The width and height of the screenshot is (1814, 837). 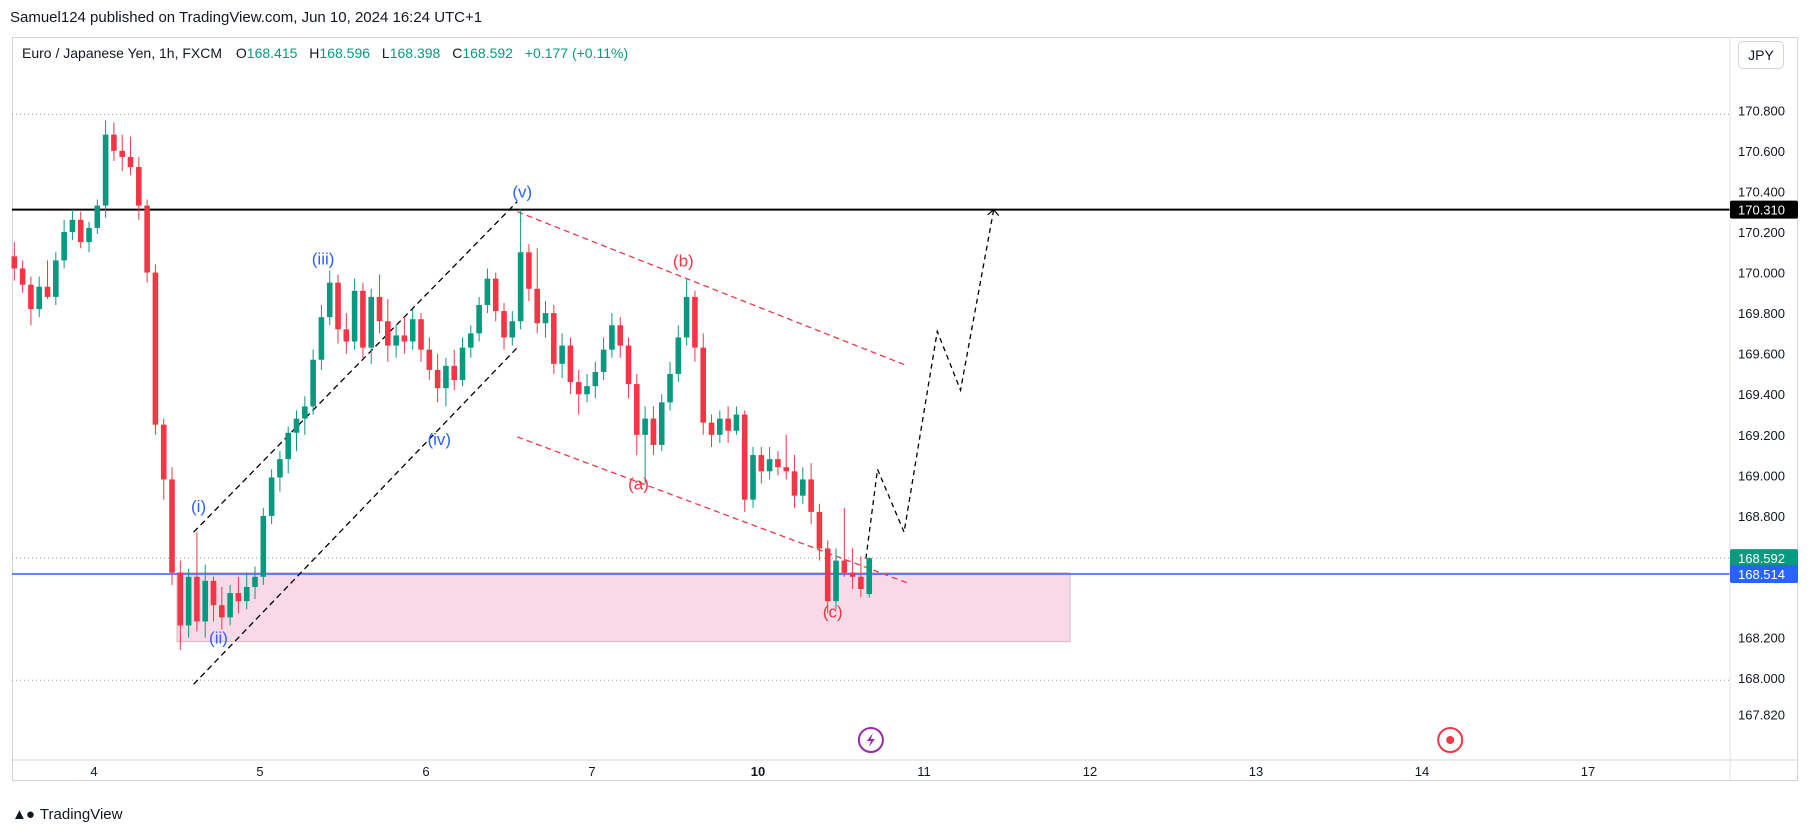 I want to click on y-tick-label: 169.400, so click(x=1761, y=394).